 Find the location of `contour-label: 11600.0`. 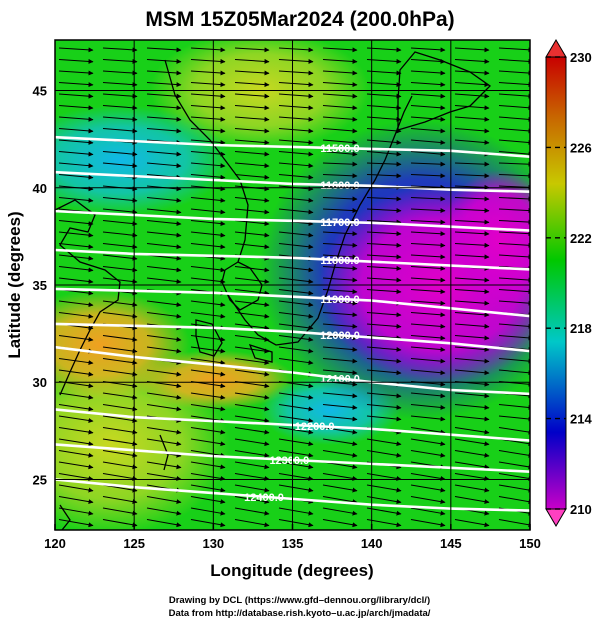

contour-label: 11600.0 is located at coordinates (339, 186).